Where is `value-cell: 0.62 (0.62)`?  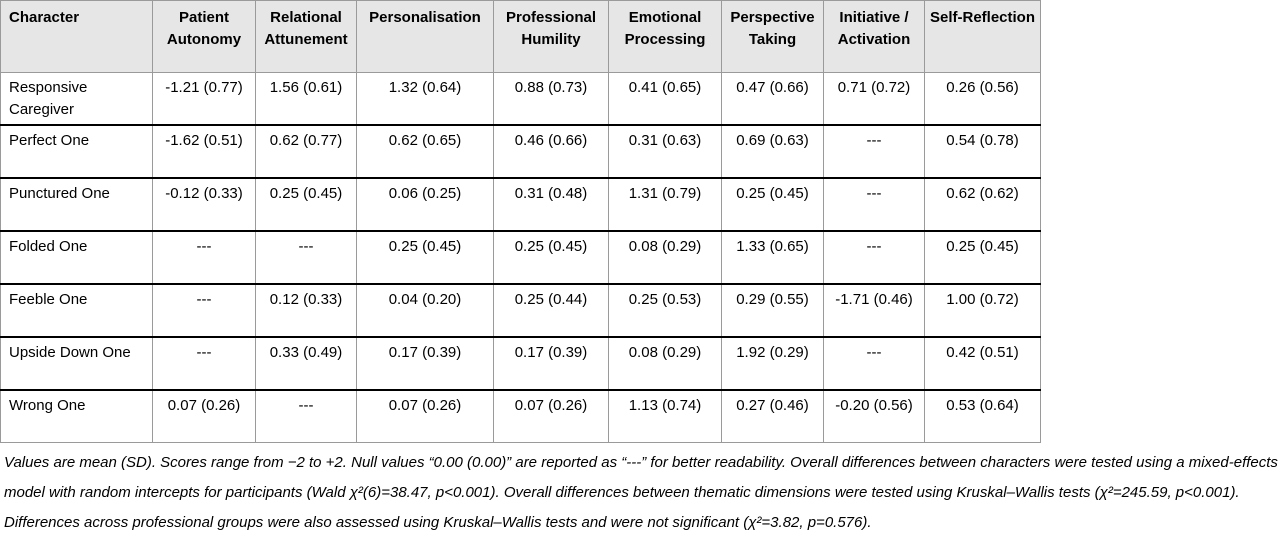
value-cell: 0.62 (0.62) is located at coordinates (982, 203).